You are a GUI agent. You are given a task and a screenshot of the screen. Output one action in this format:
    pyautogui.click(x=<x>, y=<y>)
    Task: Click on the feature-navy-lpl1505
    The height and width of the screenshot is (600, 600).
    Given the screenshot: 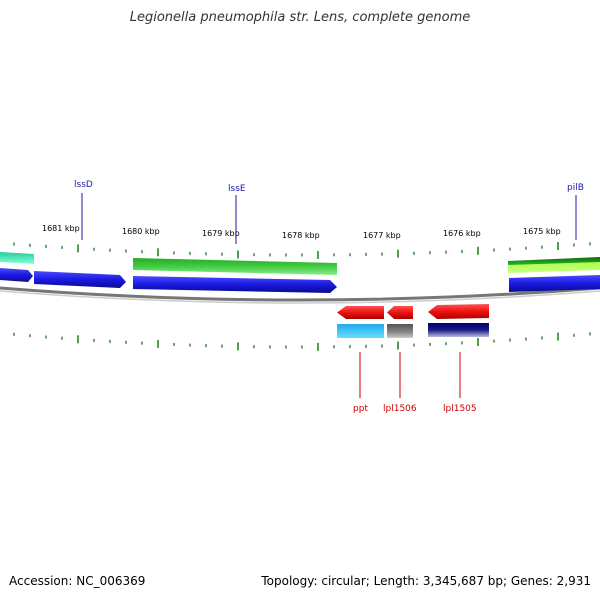 What is the action you would take?
    pyautogui.click(x=458, y=330)
    